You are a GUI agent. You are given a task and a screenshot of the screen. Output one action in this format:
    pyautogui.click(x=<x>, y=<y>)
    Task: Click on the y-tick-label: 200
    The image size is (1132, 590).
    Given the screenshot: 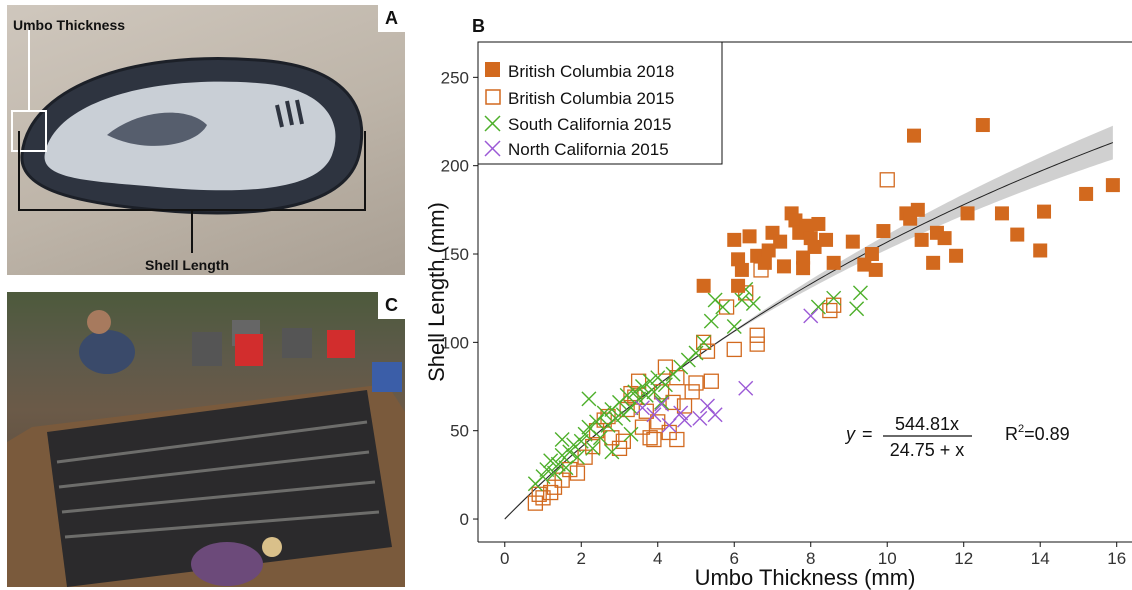 What is the action you would take?
    pyautogui.click(x=455, y=166)
    